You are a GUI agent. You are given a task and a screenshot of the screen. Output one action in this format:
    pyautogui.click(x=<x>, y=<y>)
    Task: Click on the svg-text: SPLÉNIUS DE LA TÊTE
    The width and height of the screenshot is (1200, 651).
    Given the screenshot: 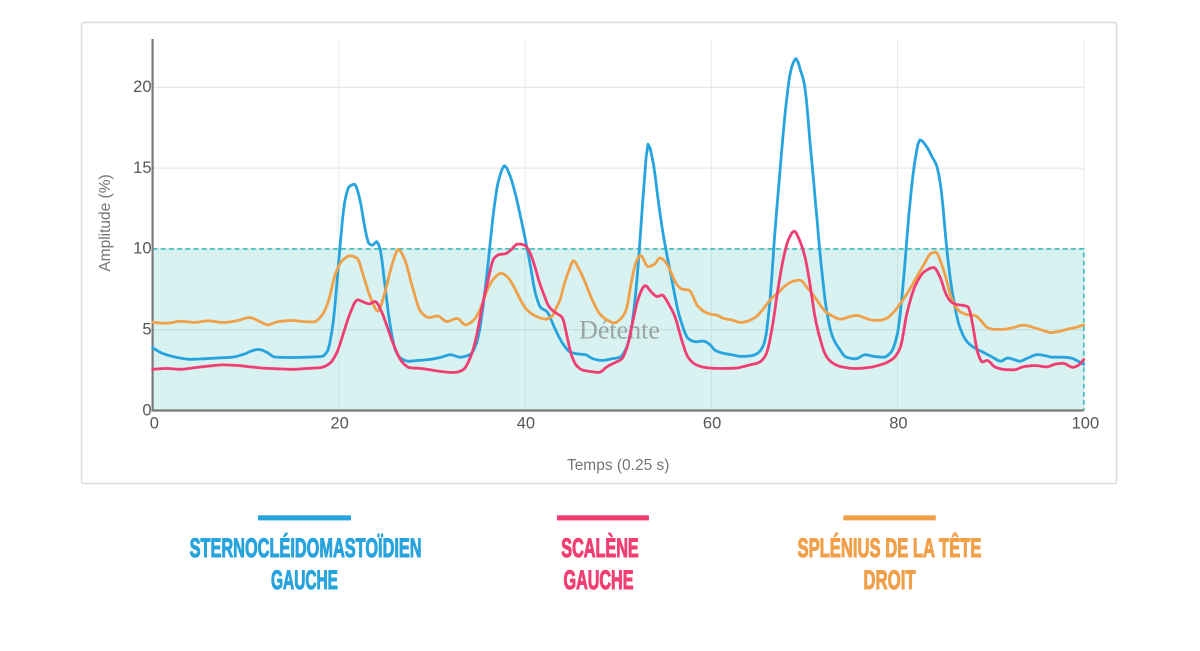 What is the action you would take?
    pyautogui.click(x=890, y=547)
    